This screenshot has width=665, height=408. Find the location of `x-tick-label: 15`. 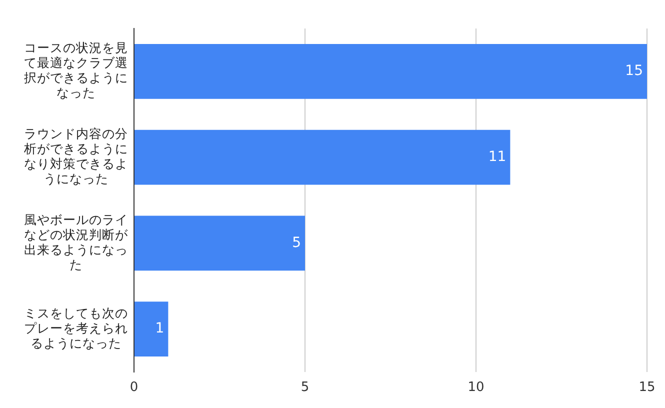

x-tick-label: 15 is located at coordinates (647, 388).